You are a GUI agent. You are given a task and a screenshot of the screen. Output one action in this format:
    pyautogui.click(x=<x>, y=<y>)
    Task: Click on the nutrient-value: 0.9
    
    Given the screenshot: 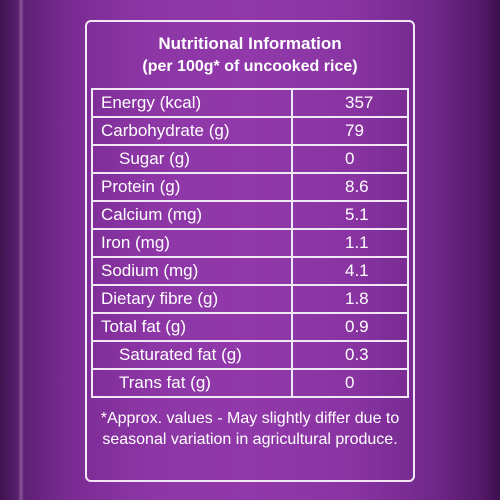 What is the action you would take?
    pyautogui.click(x=350, y=327)
    